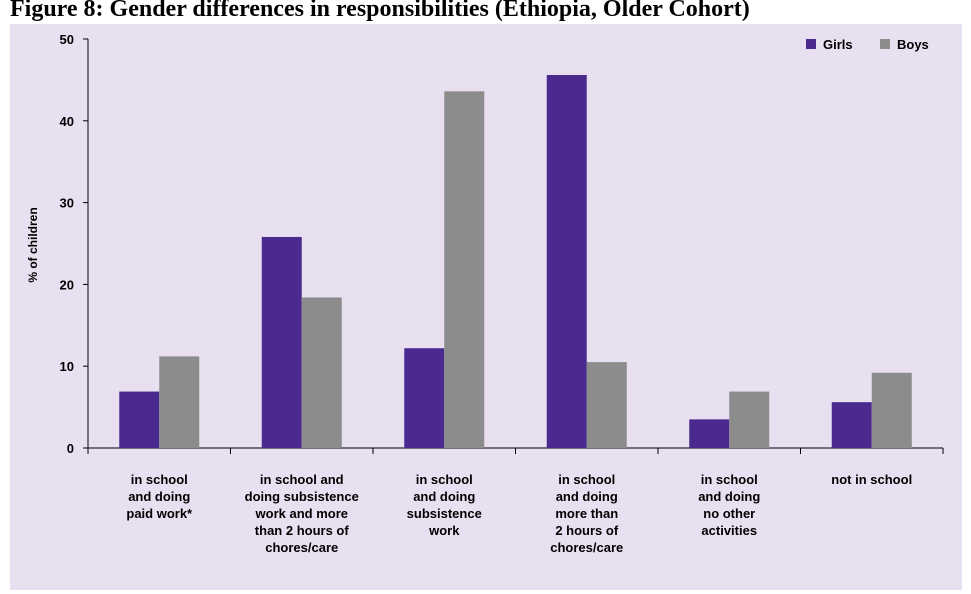  I want to click on legend-swatch-girls, so click(811, 44).